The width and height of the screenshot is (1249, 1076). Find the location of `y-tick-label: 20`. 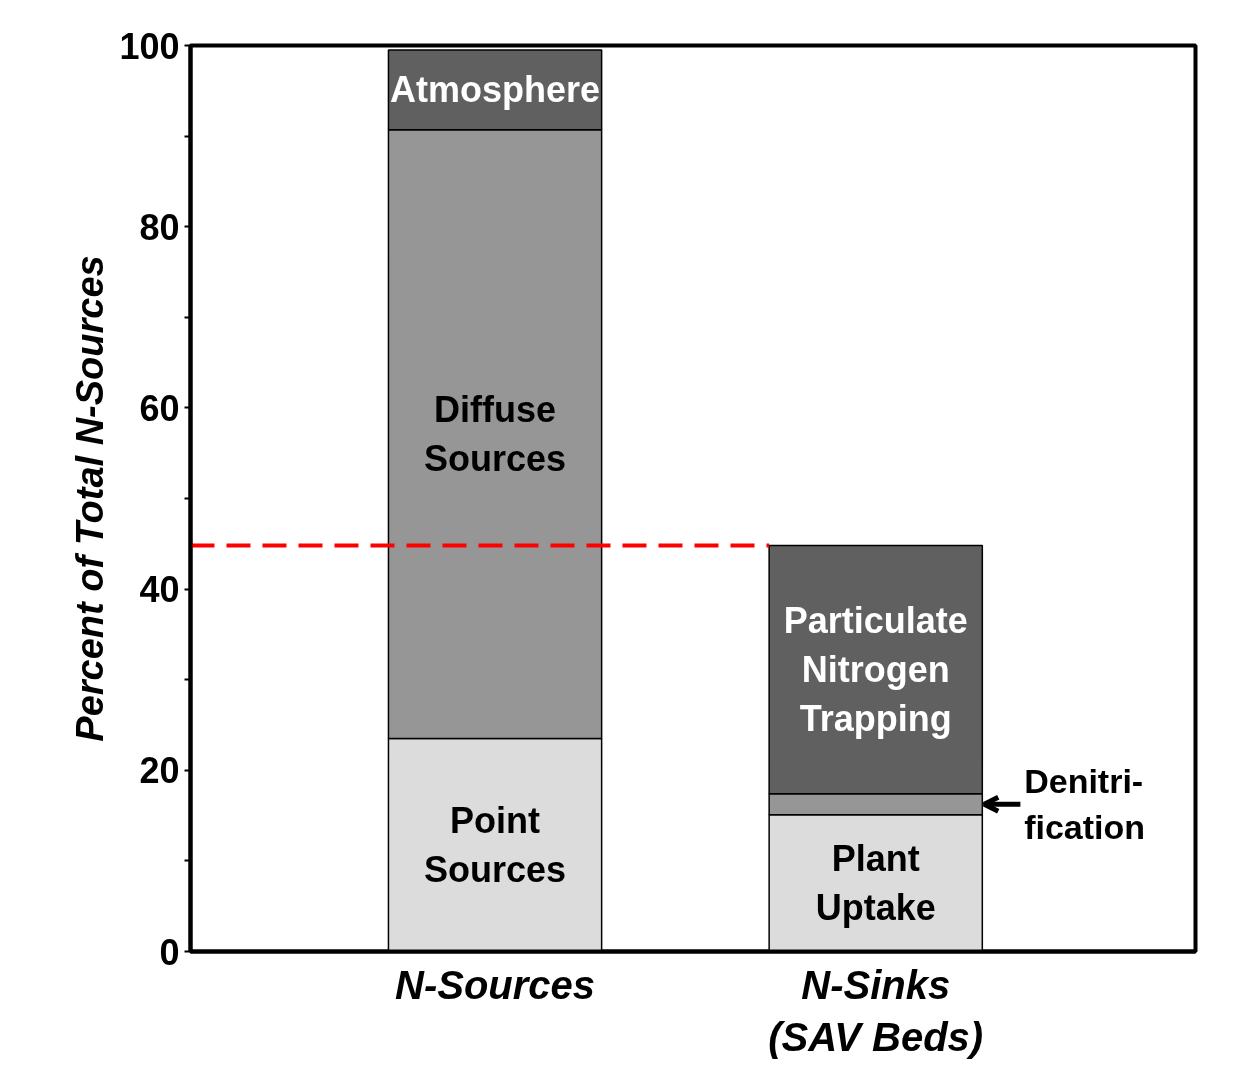

y-tick-label: 20 is located at coordinates (159, 771).